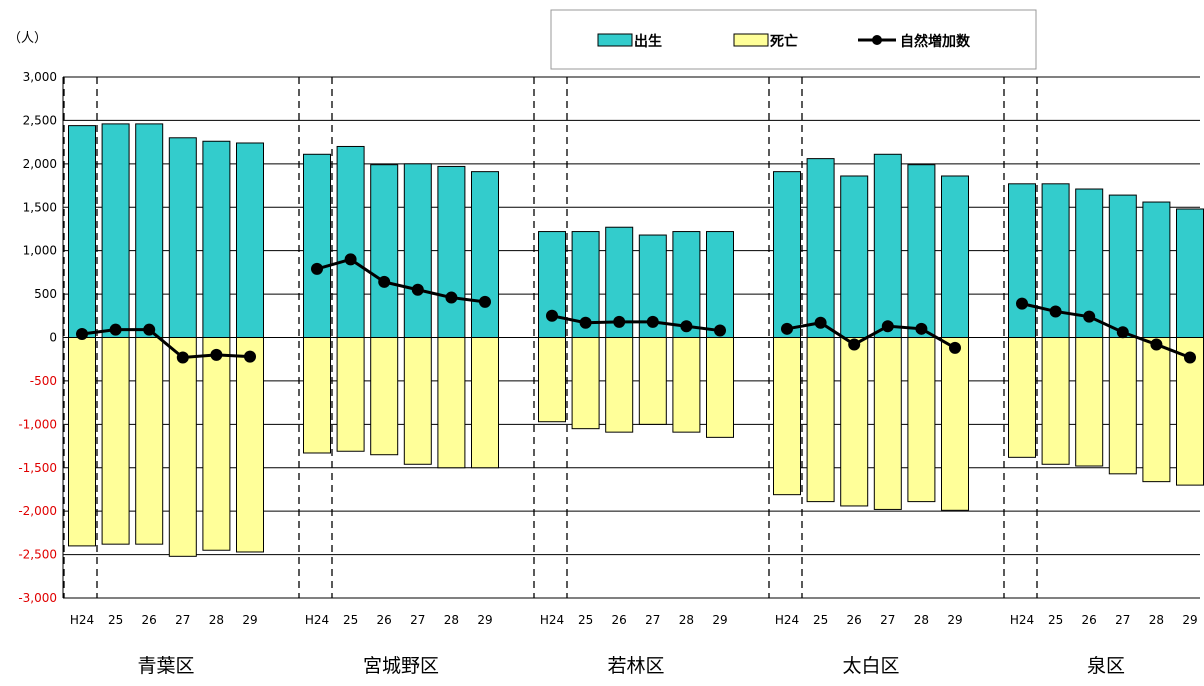  I want to click on ward-label: 青葉区, so click(165, 666).